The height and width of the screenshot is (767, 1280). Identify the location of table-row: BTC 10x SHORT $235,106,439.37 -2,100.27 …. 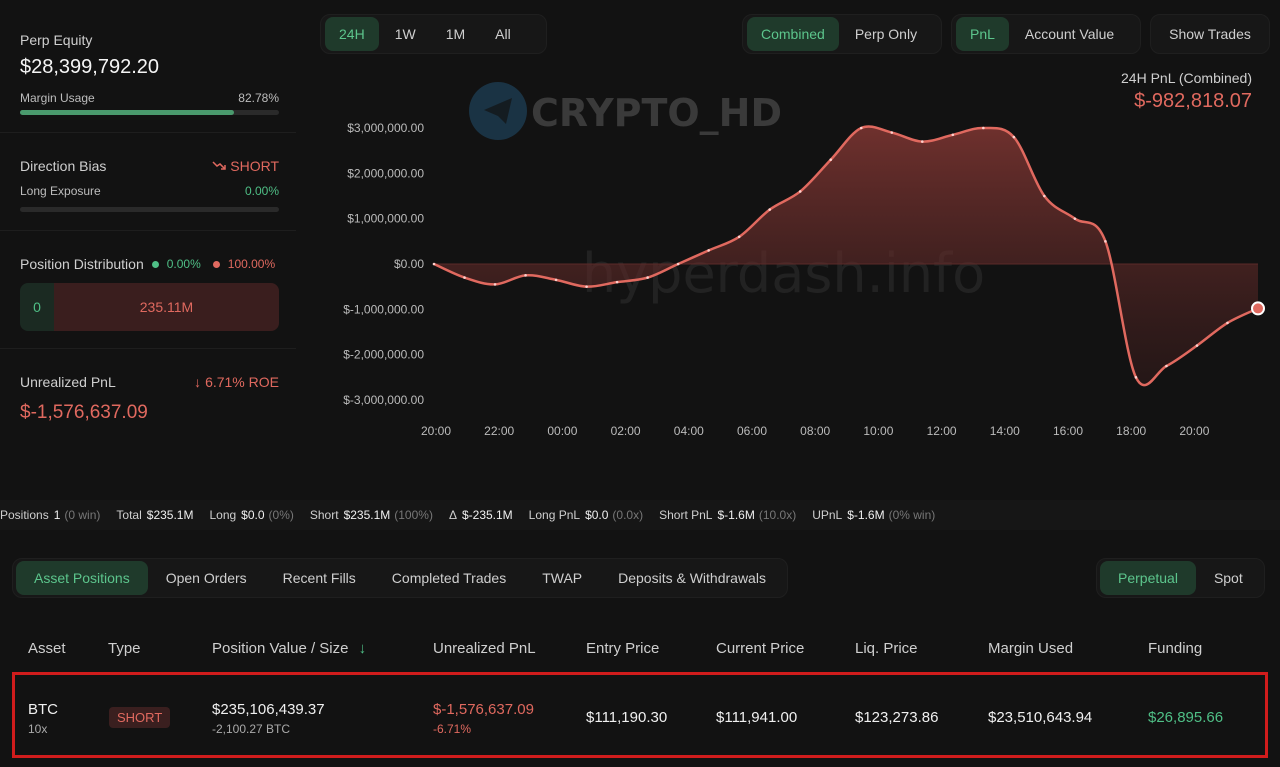
(640, 715).